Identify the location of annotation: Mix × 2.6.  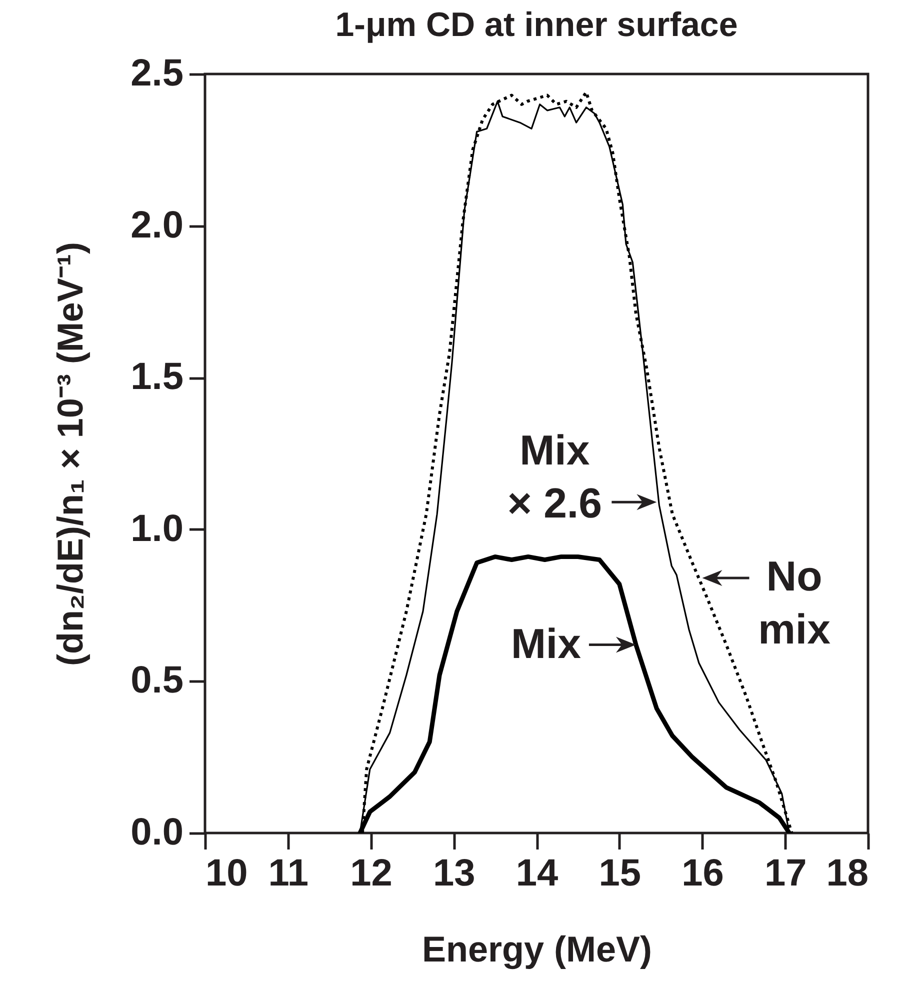
(554, 476).